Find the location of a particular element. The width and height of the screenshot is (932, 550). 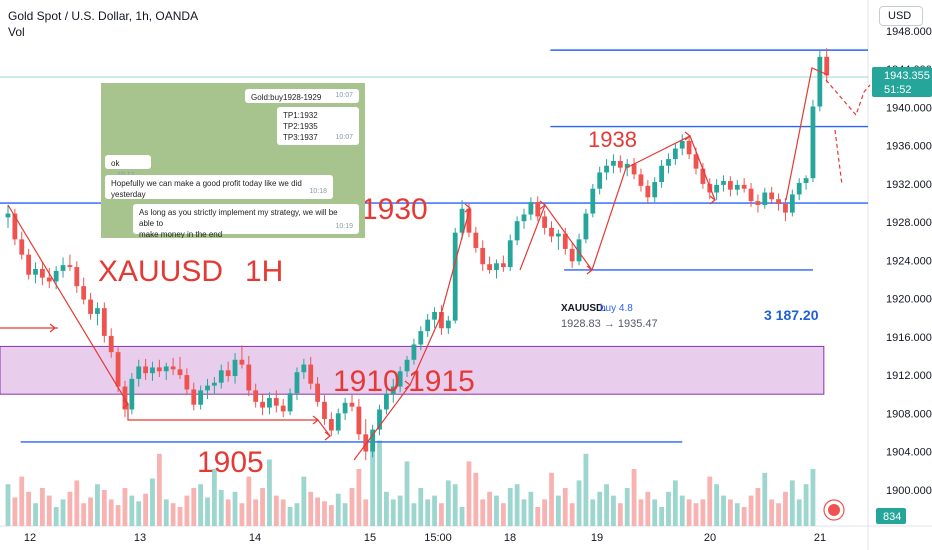

volume-indicator-label: Vol is located at coordinates (16, 32).